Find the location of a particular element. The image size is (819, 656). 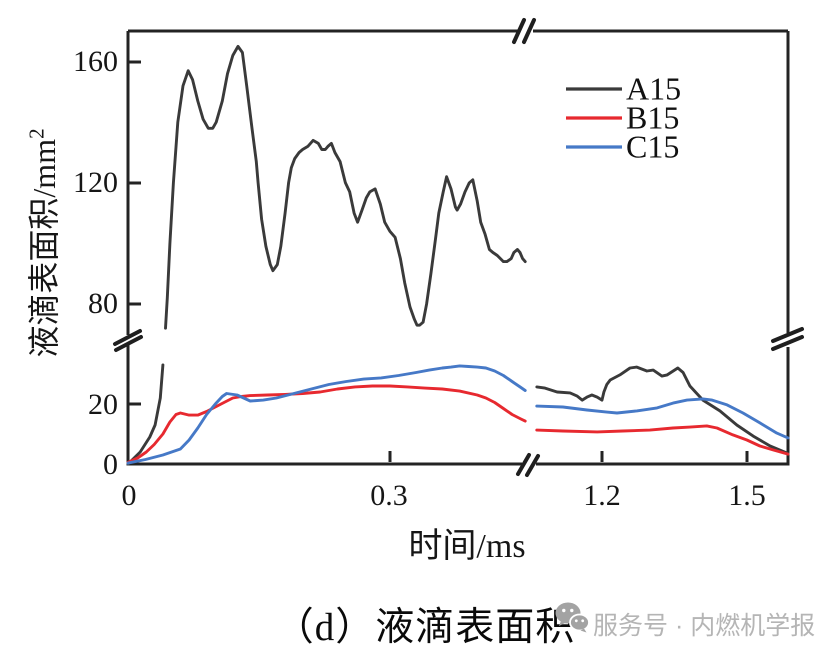

legend-label-a15: A15 is located at coordinates (654, 88).